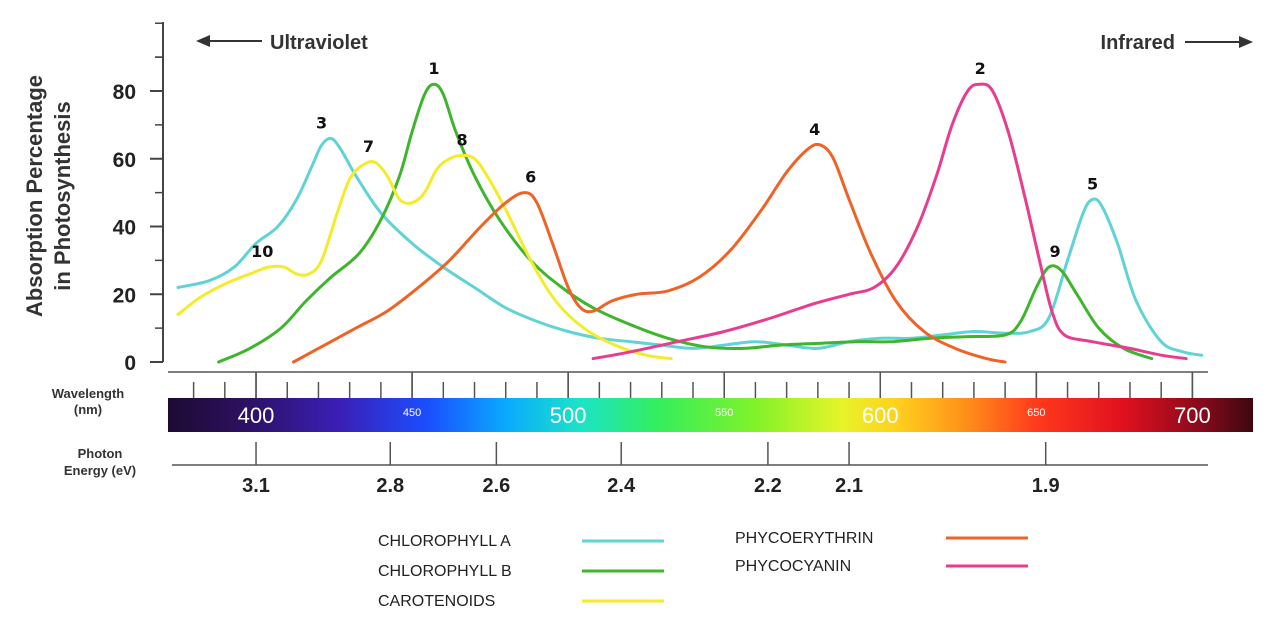  What do you see at coordinates (124, 228) in the screenshot?
I see `y-tick-label: 40` at bounding box center [124, 228].